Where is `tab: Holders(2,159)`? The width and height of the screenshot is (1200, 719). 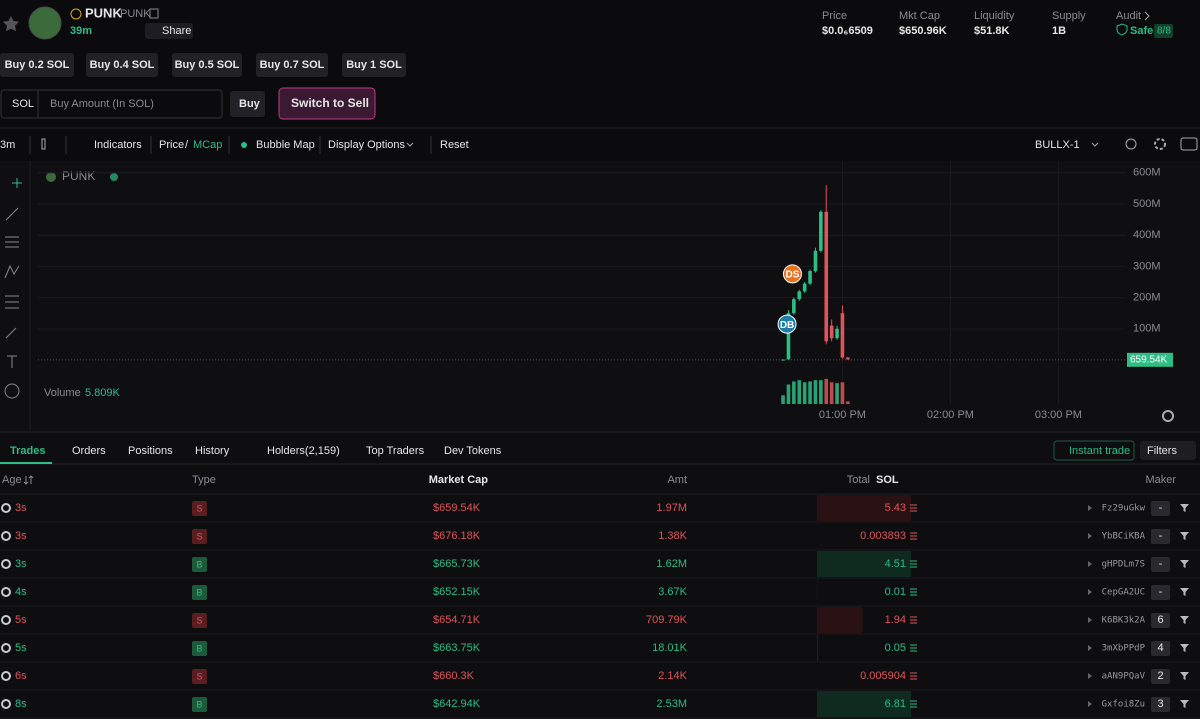 tab: Holders(2,159) is located at coordinates (303, 451).